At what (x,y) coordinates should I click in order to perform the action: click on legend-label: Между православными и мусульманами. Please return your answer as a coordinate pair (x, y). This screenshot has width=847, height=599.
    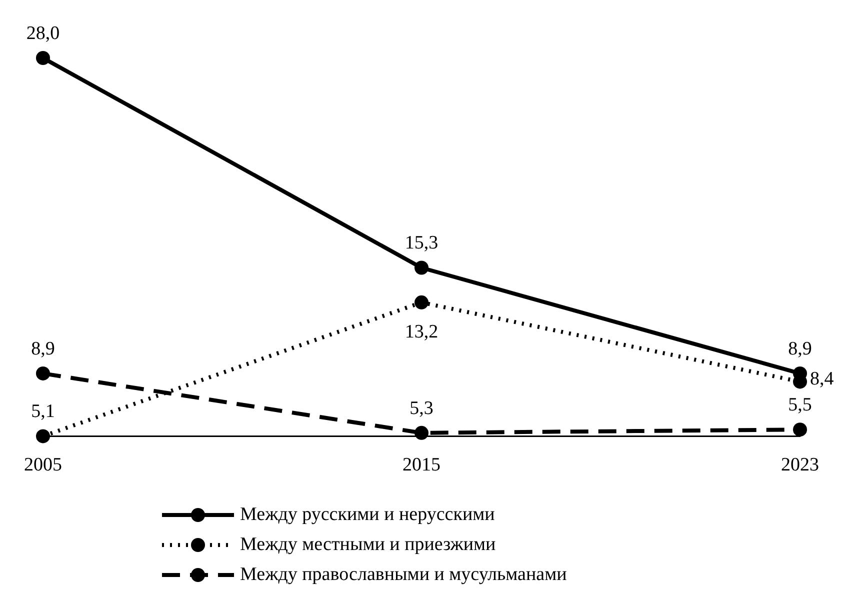
    Looking at the image, I should click on (403, 575).